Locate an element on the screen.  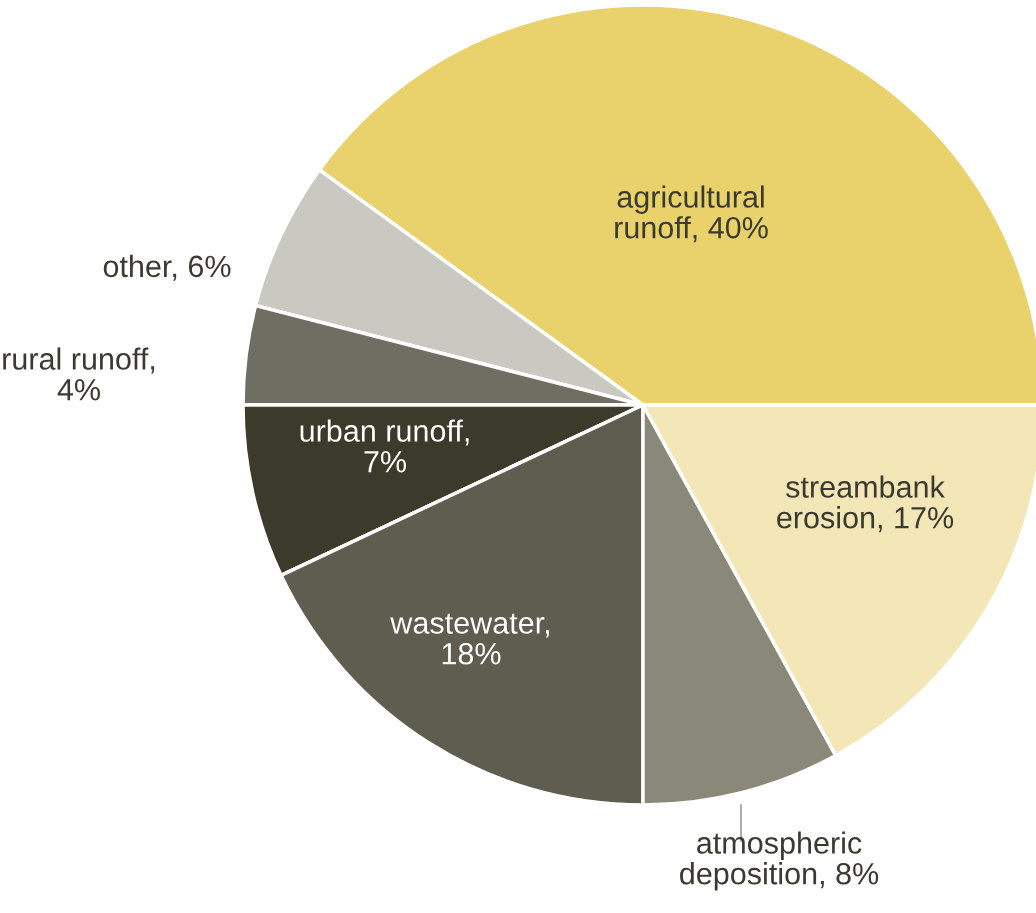
slice-label: urban runoff, 7% is located at coordinates (384, 446).